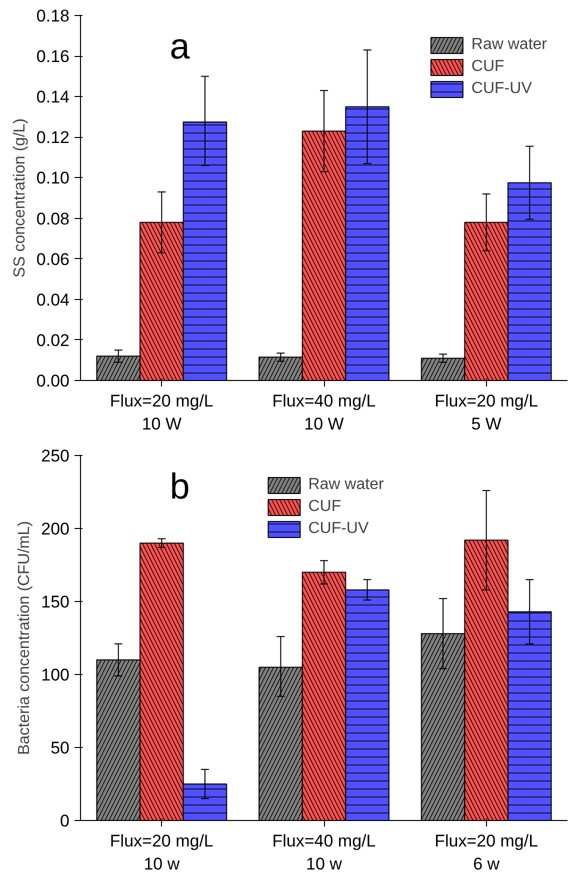 The height and width of the screenshot is (882, 582). I want to click on y-tick-label: 50, so click(60, 748).